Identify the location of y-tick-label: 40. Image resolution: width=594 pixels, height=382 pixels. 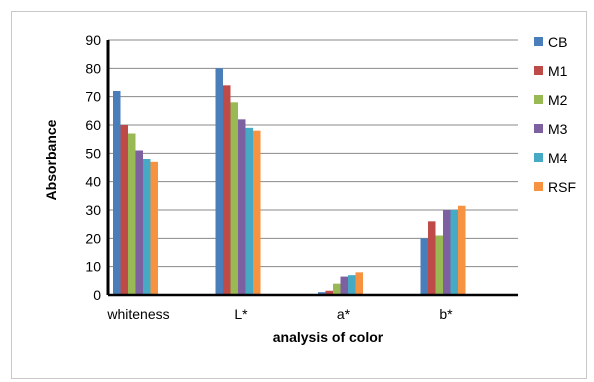
(93, 182).